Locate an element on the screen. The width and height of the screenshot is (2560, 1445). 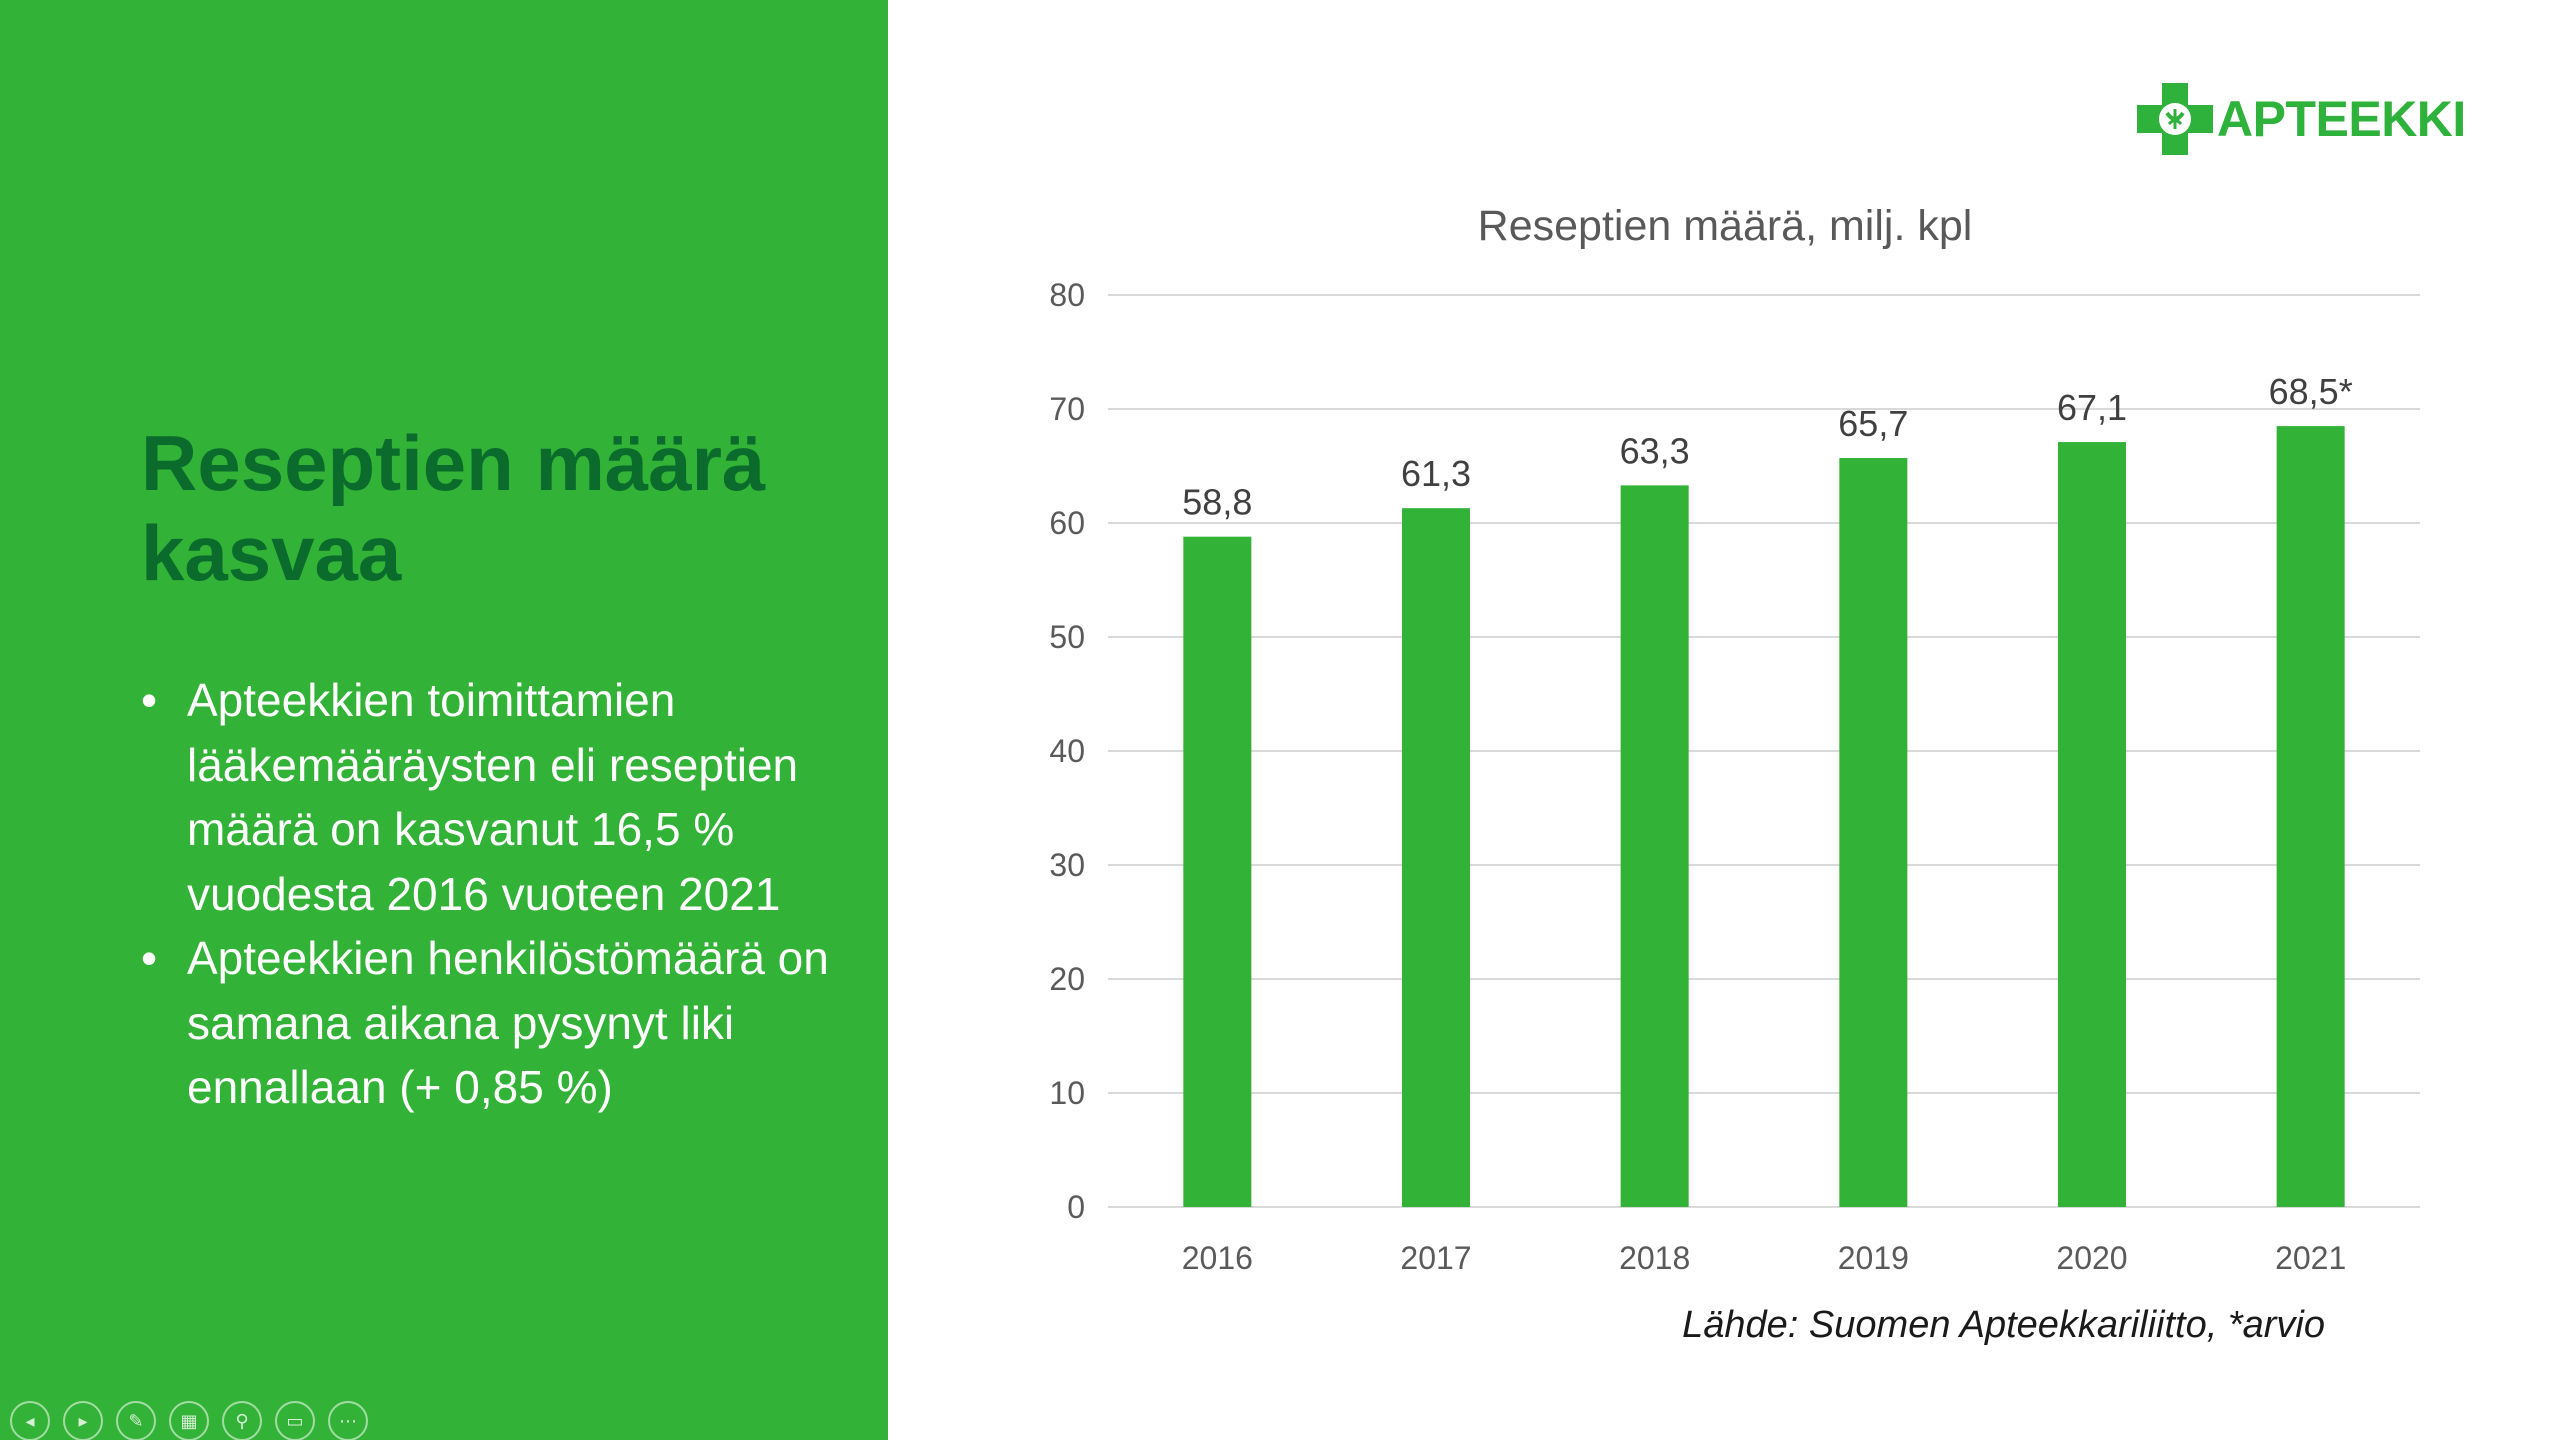
previous-icon: ◂ is located at coordinates (30, 1421).